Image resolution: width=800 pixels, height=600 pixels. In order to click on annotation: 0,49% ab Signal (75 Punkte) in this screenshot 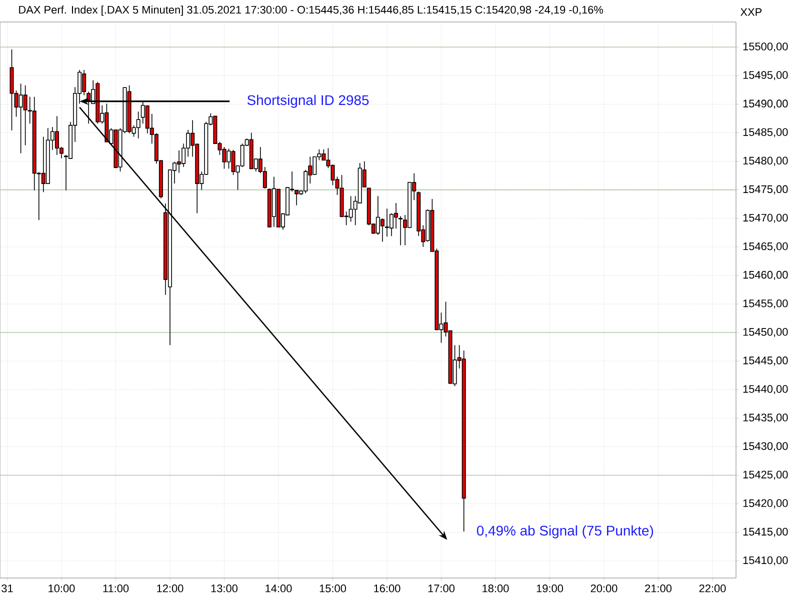, I will do `click(565, 531)`.